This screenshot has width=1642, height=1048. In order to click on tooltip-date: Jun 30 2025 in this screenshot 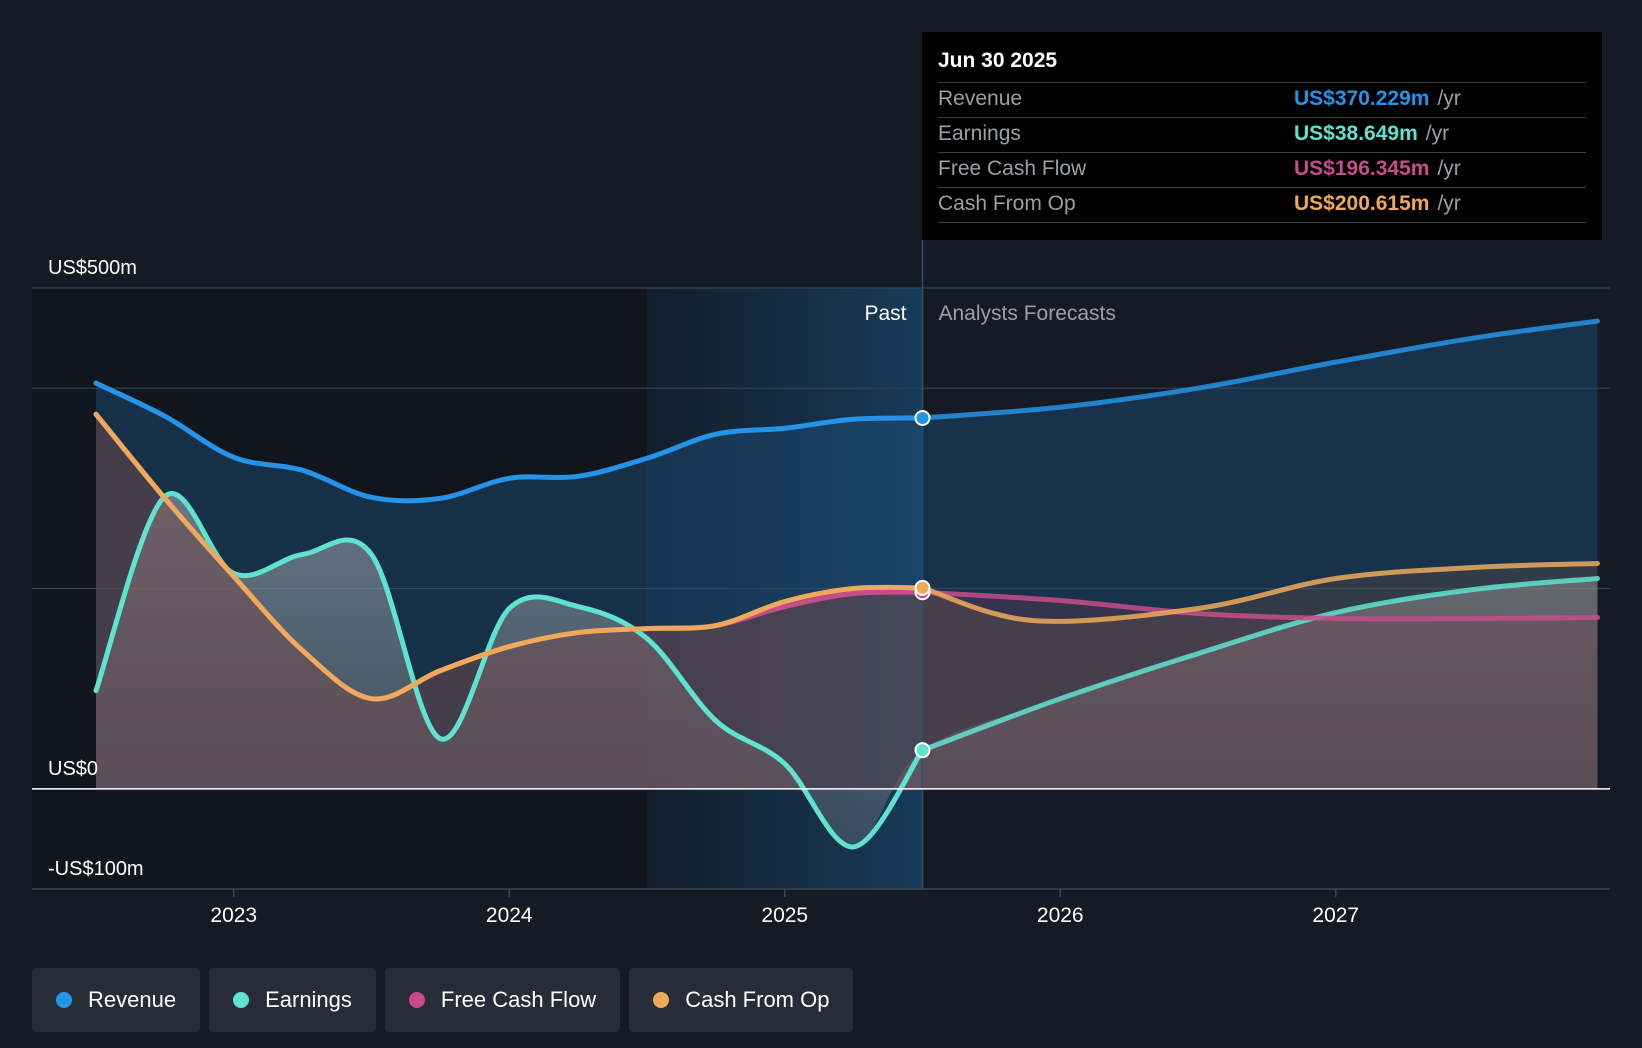, I will do `click(1262, 64)`.